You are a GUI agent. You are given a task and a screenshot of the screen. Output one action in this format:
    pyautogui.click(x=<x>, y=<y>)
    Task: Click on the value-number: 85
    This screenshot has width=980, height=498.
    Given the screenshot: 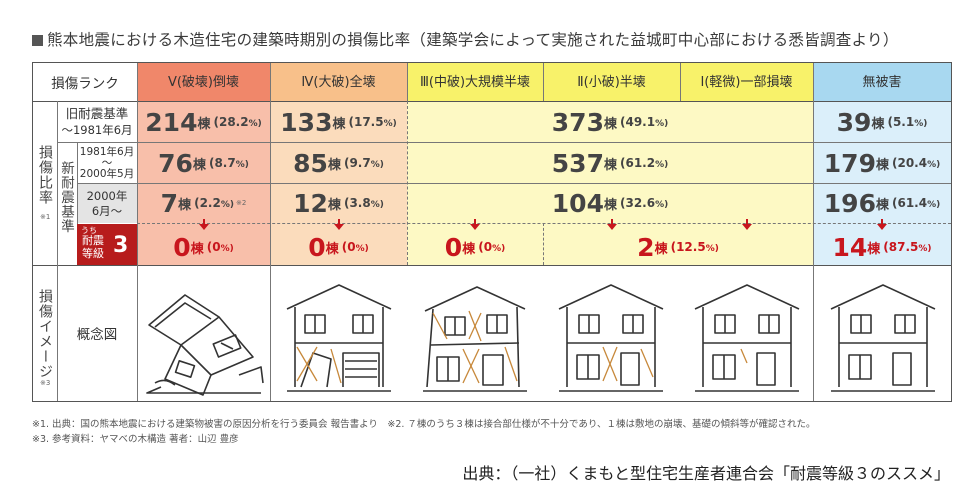 What is the action you would take?
    pyautogui.click(x=310, y=163)
    